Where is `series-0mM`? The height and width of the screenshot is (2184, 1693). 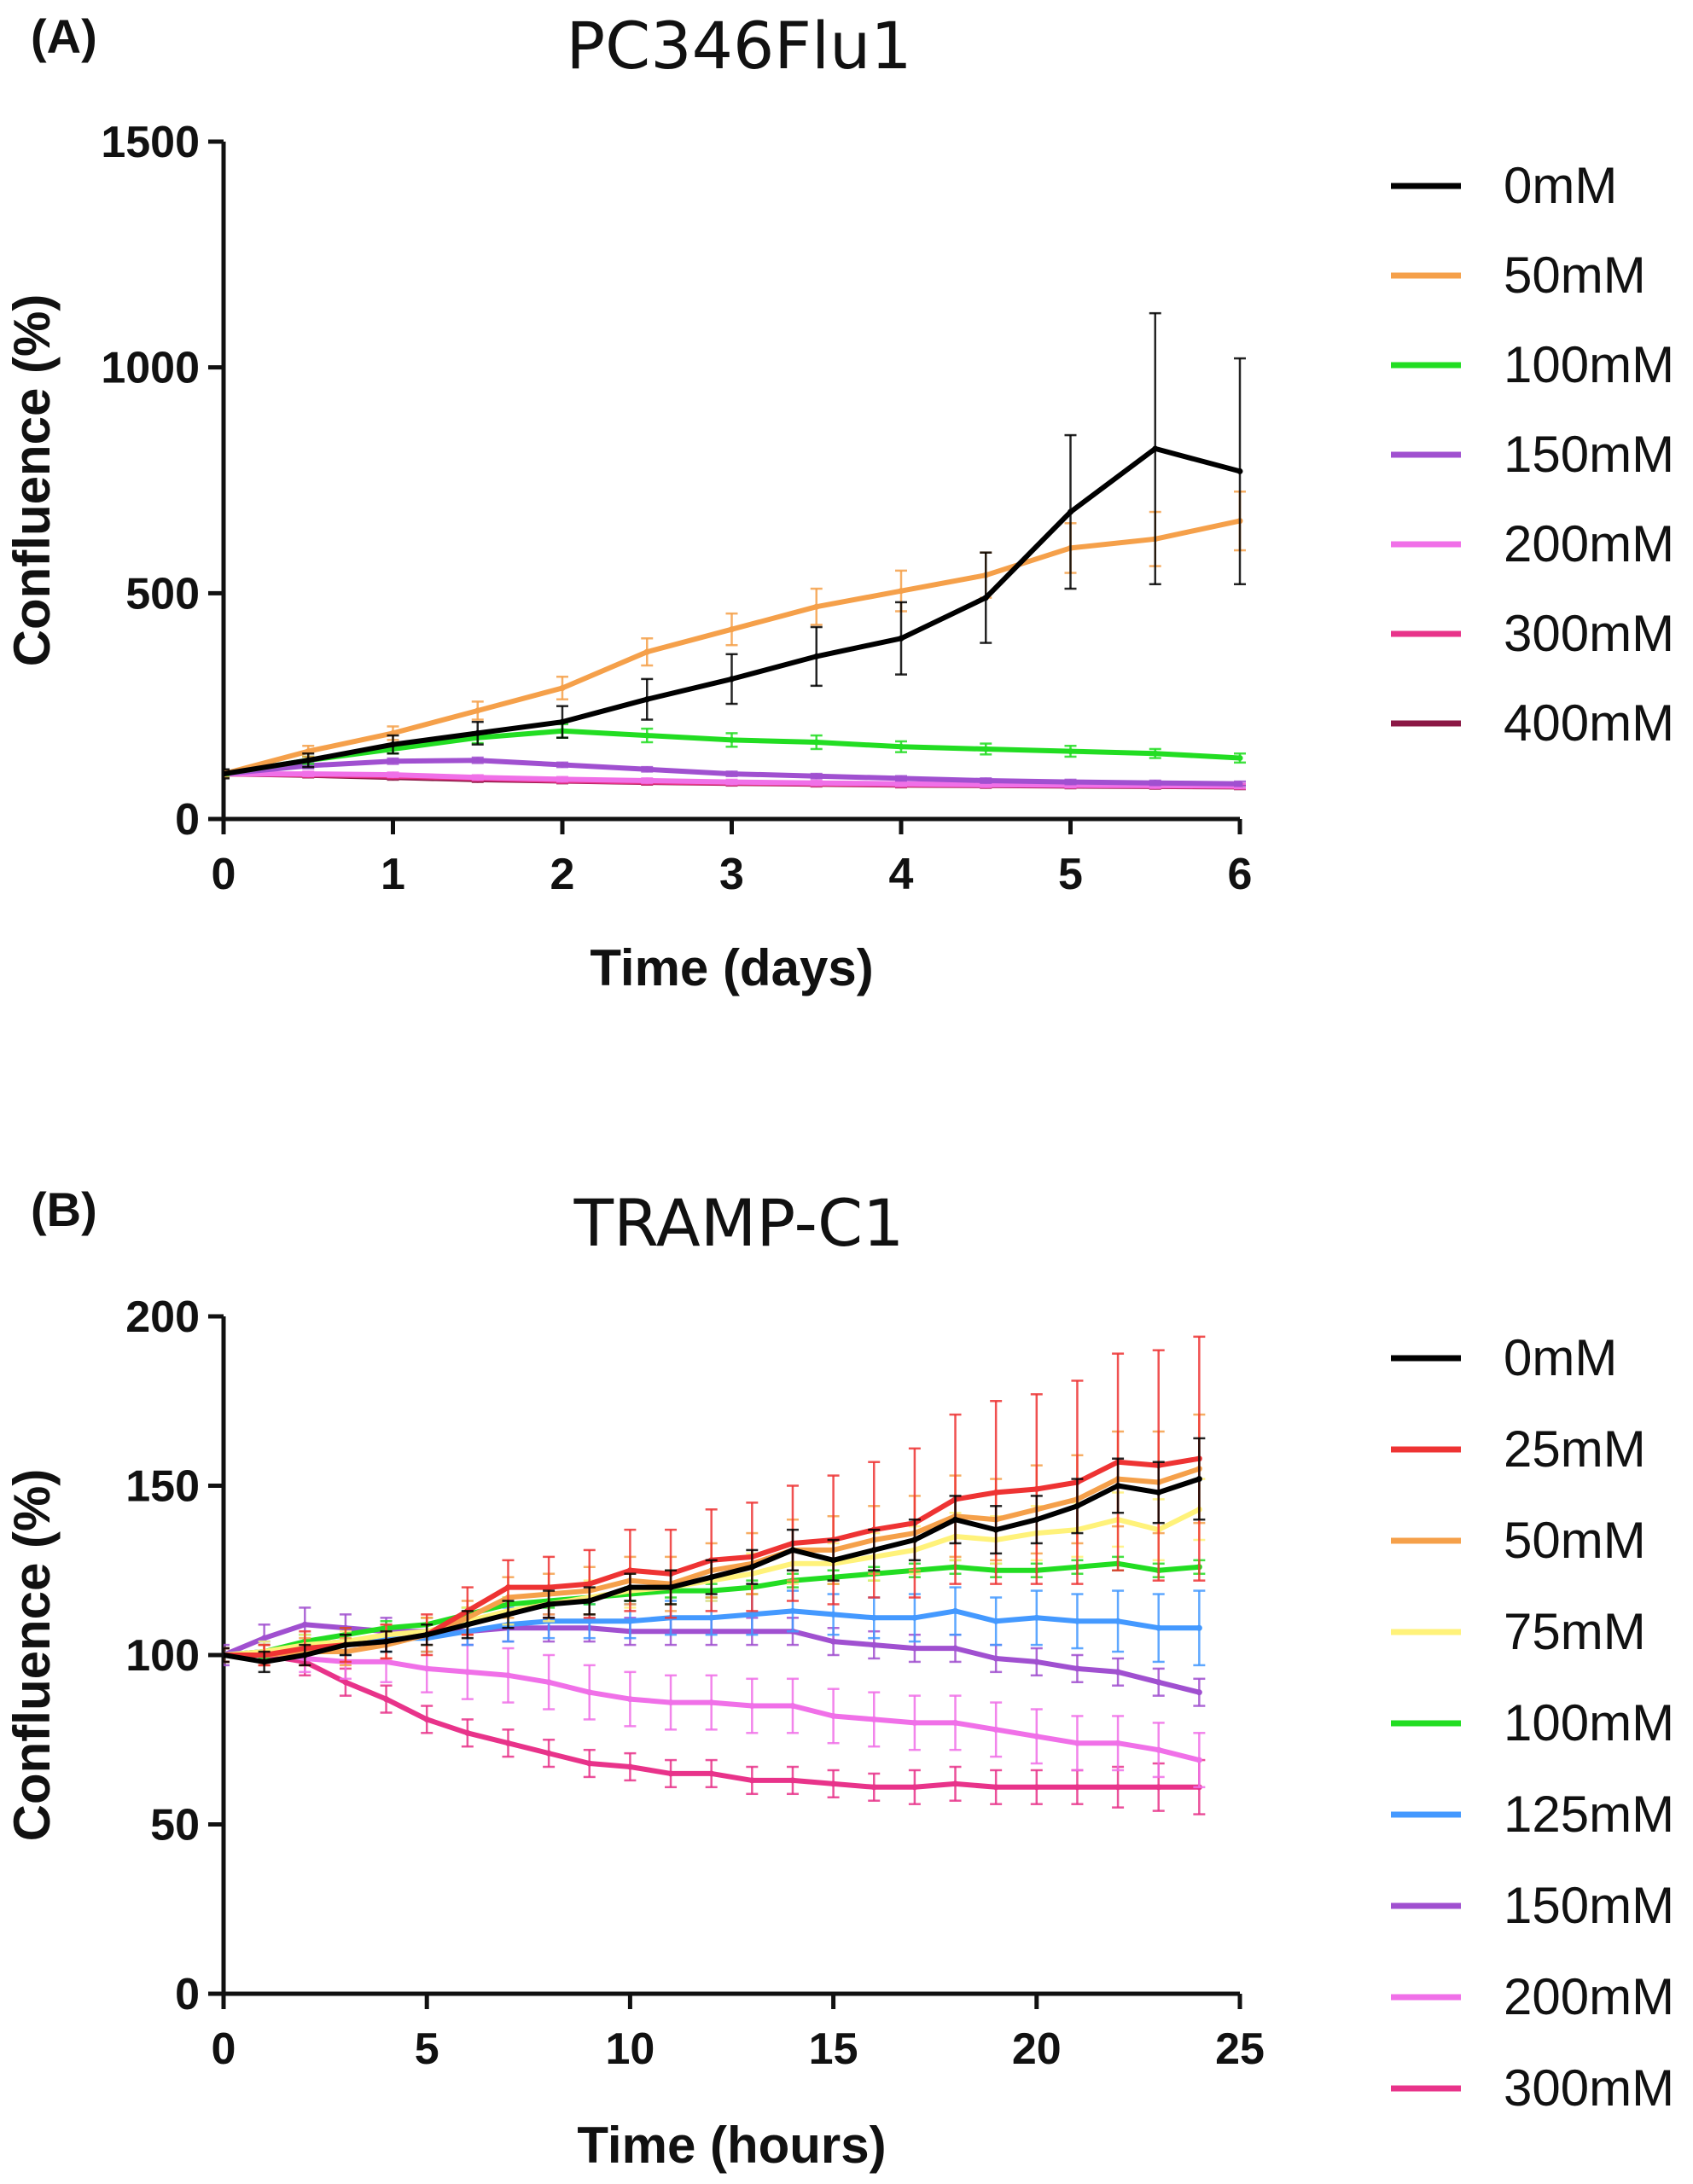 series-0mM is located at coordinates (715, 1555).